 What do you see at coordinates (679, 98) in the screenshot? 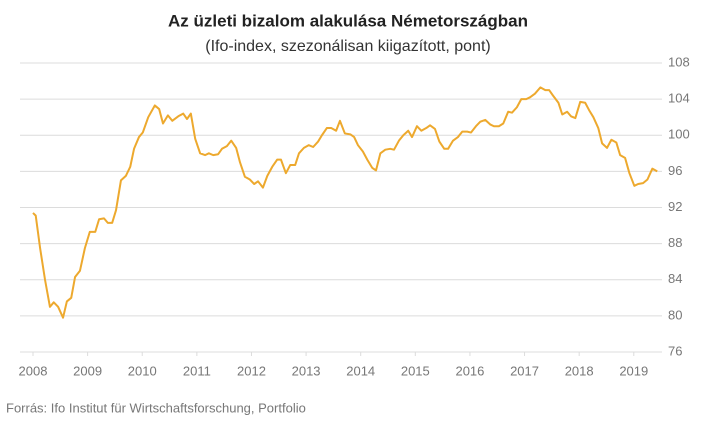
I see `y-tick-label: 104` at bounding box center [679, 98].